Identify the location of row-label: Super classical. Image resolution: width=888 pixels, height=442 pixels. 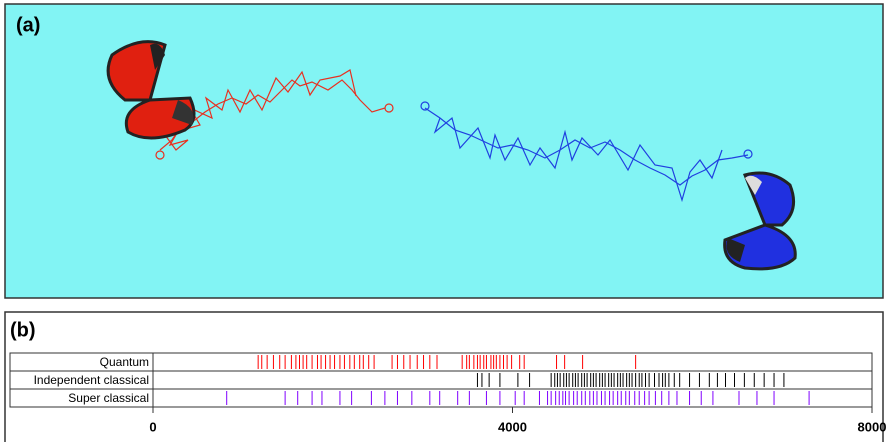
(108, 398).